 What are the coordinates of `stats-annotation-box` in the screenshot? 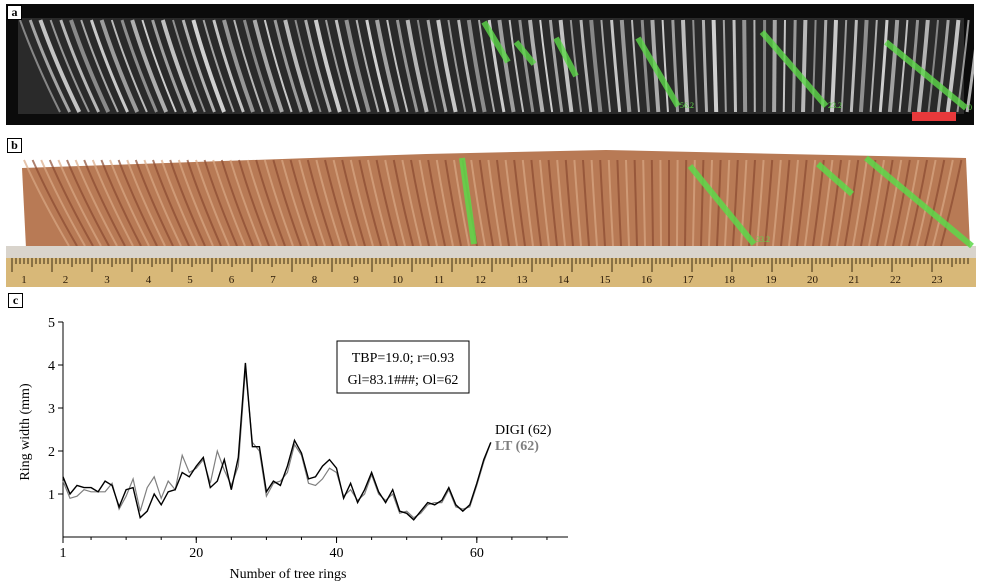 It's located at (403, 367).